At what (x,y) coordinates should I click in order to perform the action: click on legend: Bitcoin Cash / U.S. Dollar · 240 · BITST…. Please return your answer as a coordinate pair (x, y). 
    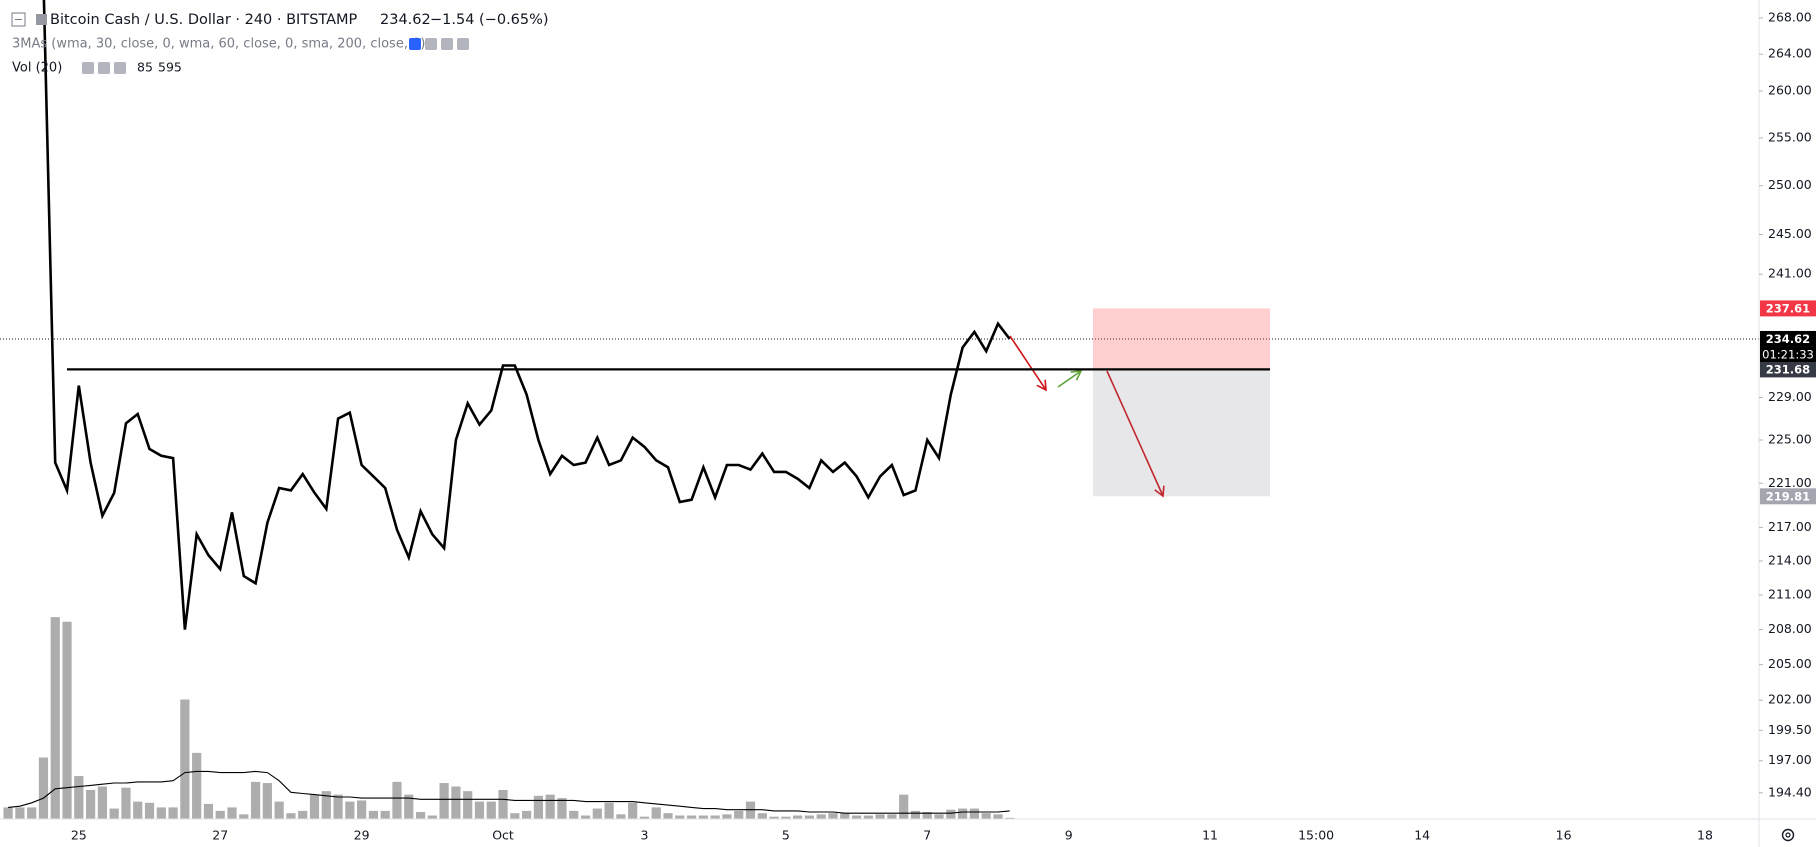
    Looking at the image, I should click on (280, 44).